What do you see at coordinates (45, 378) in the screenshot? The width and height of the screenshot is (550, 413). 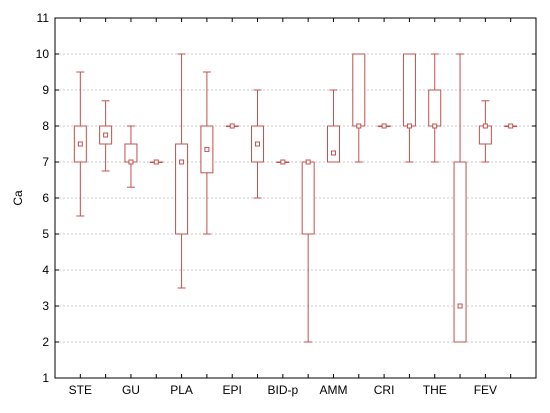 I see `y-tick-label: 1` at bounding box center [45, 378].